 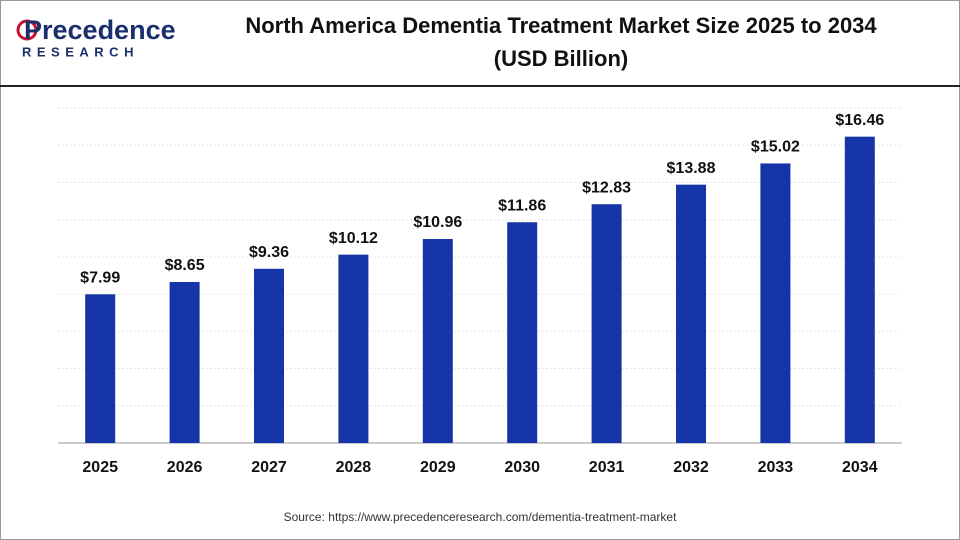 I want to click on logo-tagline: RESEARCH, so click(x=80, y=51).